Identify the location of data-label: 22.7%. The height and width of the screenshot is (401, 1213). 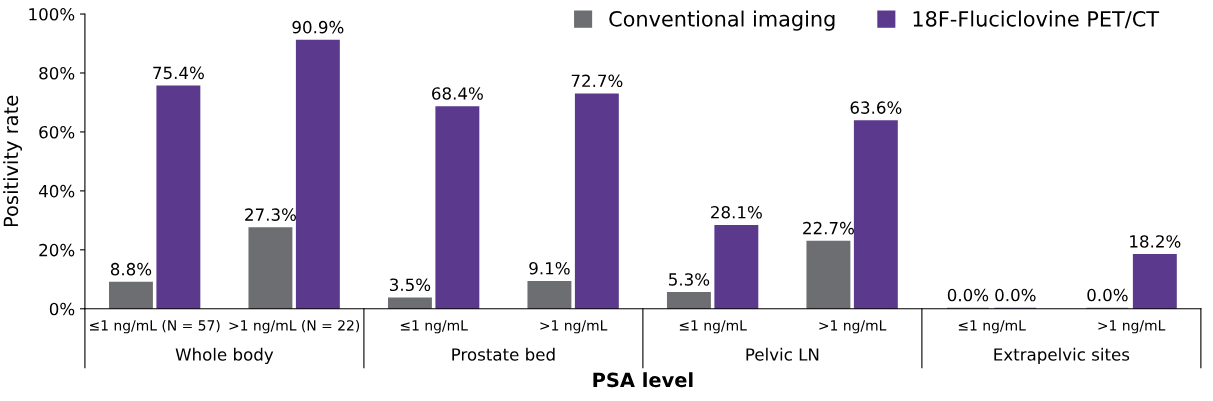
(828, 228).